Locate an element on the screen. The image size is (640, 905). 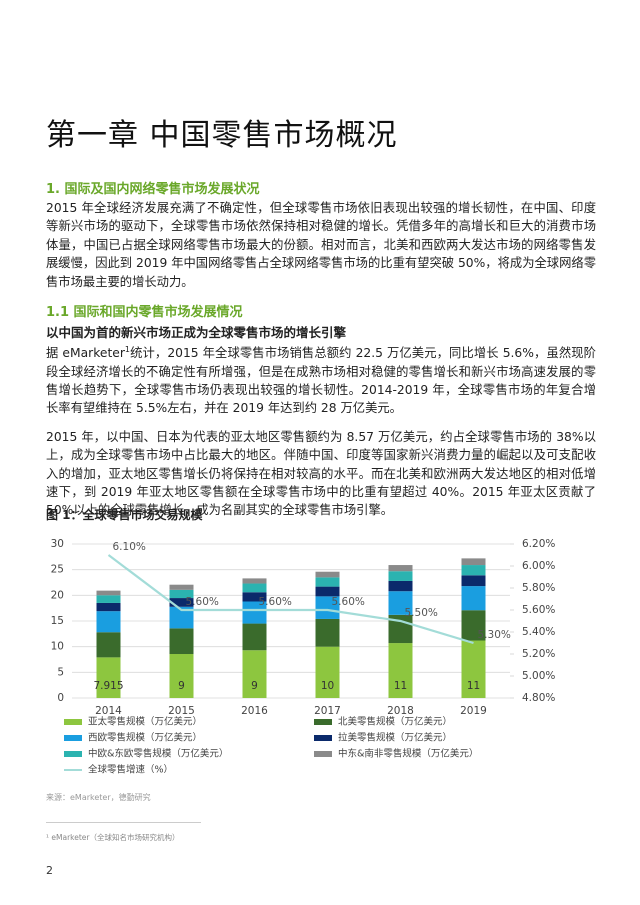
y-tick-label: 30 is located at coordinates (57, 544).